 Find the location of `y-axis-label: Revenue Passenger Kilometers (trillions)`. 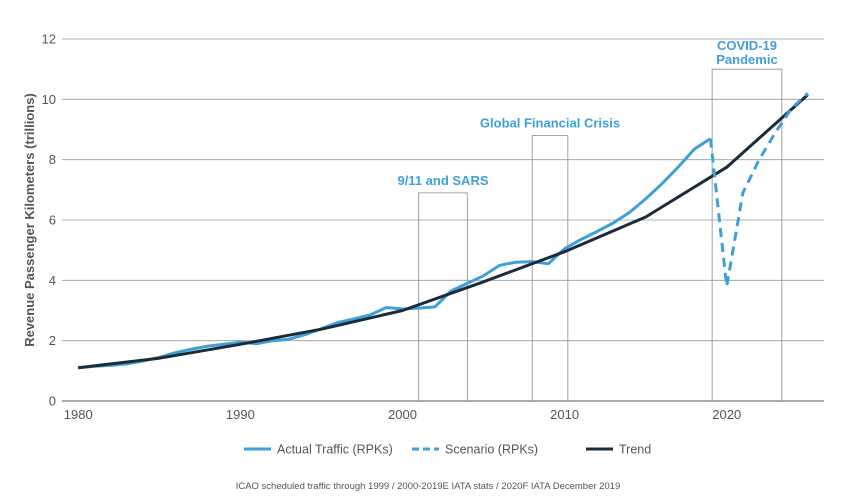

y-axis-label: Revenue Passenger Kilometers (trillions) is located at coordinates (29, 220).